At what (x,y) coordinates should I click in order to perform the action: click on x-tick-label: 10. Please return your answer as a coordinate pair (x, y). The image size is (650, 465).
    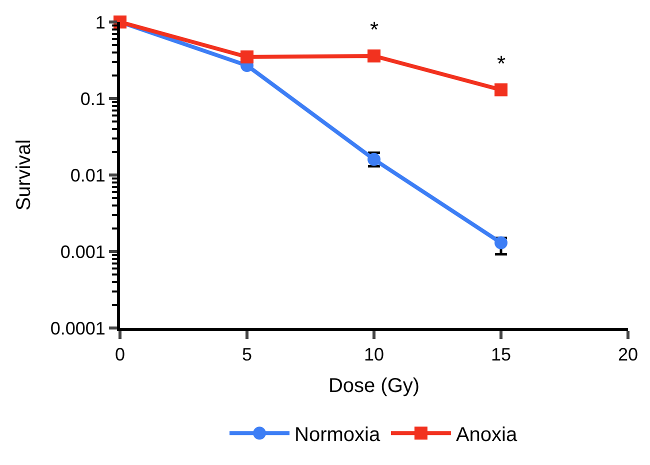
    Looking at the image, I should click on (374, 354).